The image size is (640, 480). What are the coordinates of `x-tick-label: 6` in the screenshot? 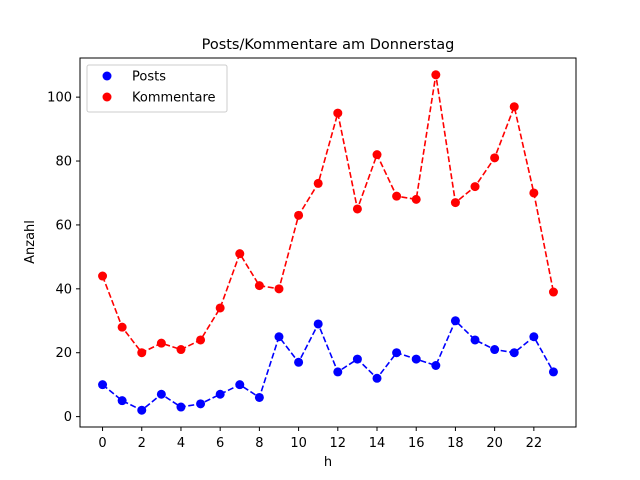 It's located at (220, 443).